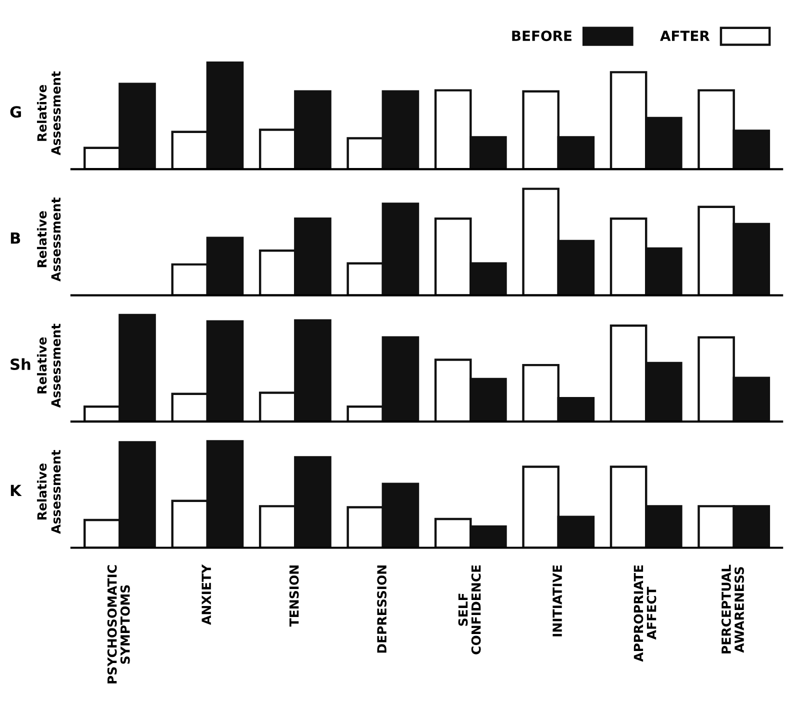  What do you see at coordinates (20, 364) in the screenshot?
I see `text: Sh` at bounding box center [20, 364].